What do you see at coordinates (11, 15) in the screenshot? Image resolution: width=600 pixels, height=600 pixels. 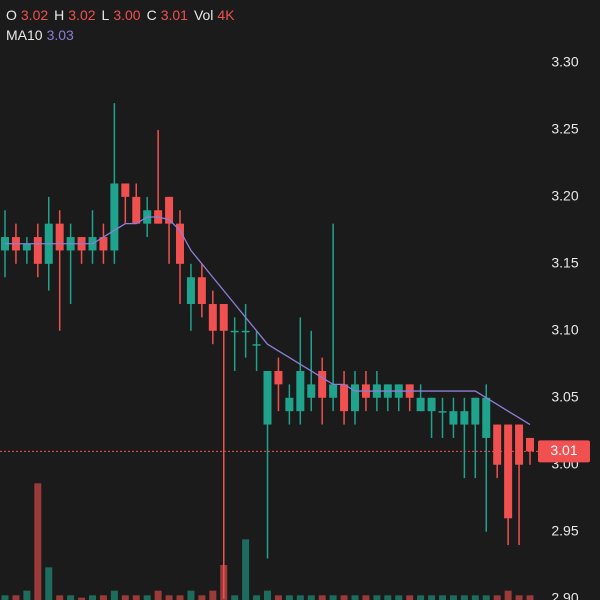 I see `header-label: O` at bounding box center [11, 15].